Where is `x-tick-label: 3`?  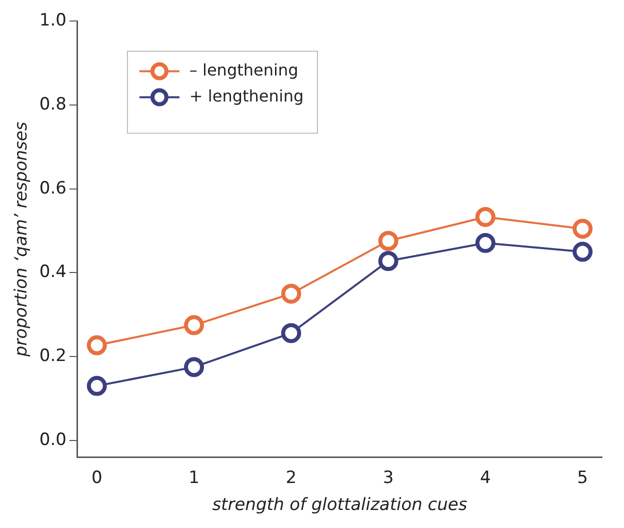 x-tick-label: 3 is located at coordinates (388, 478).